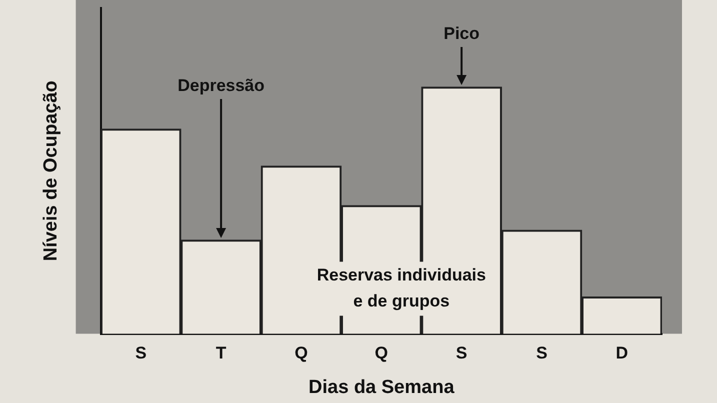  Describe the element at coordinates (221, 353) in the screenshot. I see `x-tick-label: T` at that location.